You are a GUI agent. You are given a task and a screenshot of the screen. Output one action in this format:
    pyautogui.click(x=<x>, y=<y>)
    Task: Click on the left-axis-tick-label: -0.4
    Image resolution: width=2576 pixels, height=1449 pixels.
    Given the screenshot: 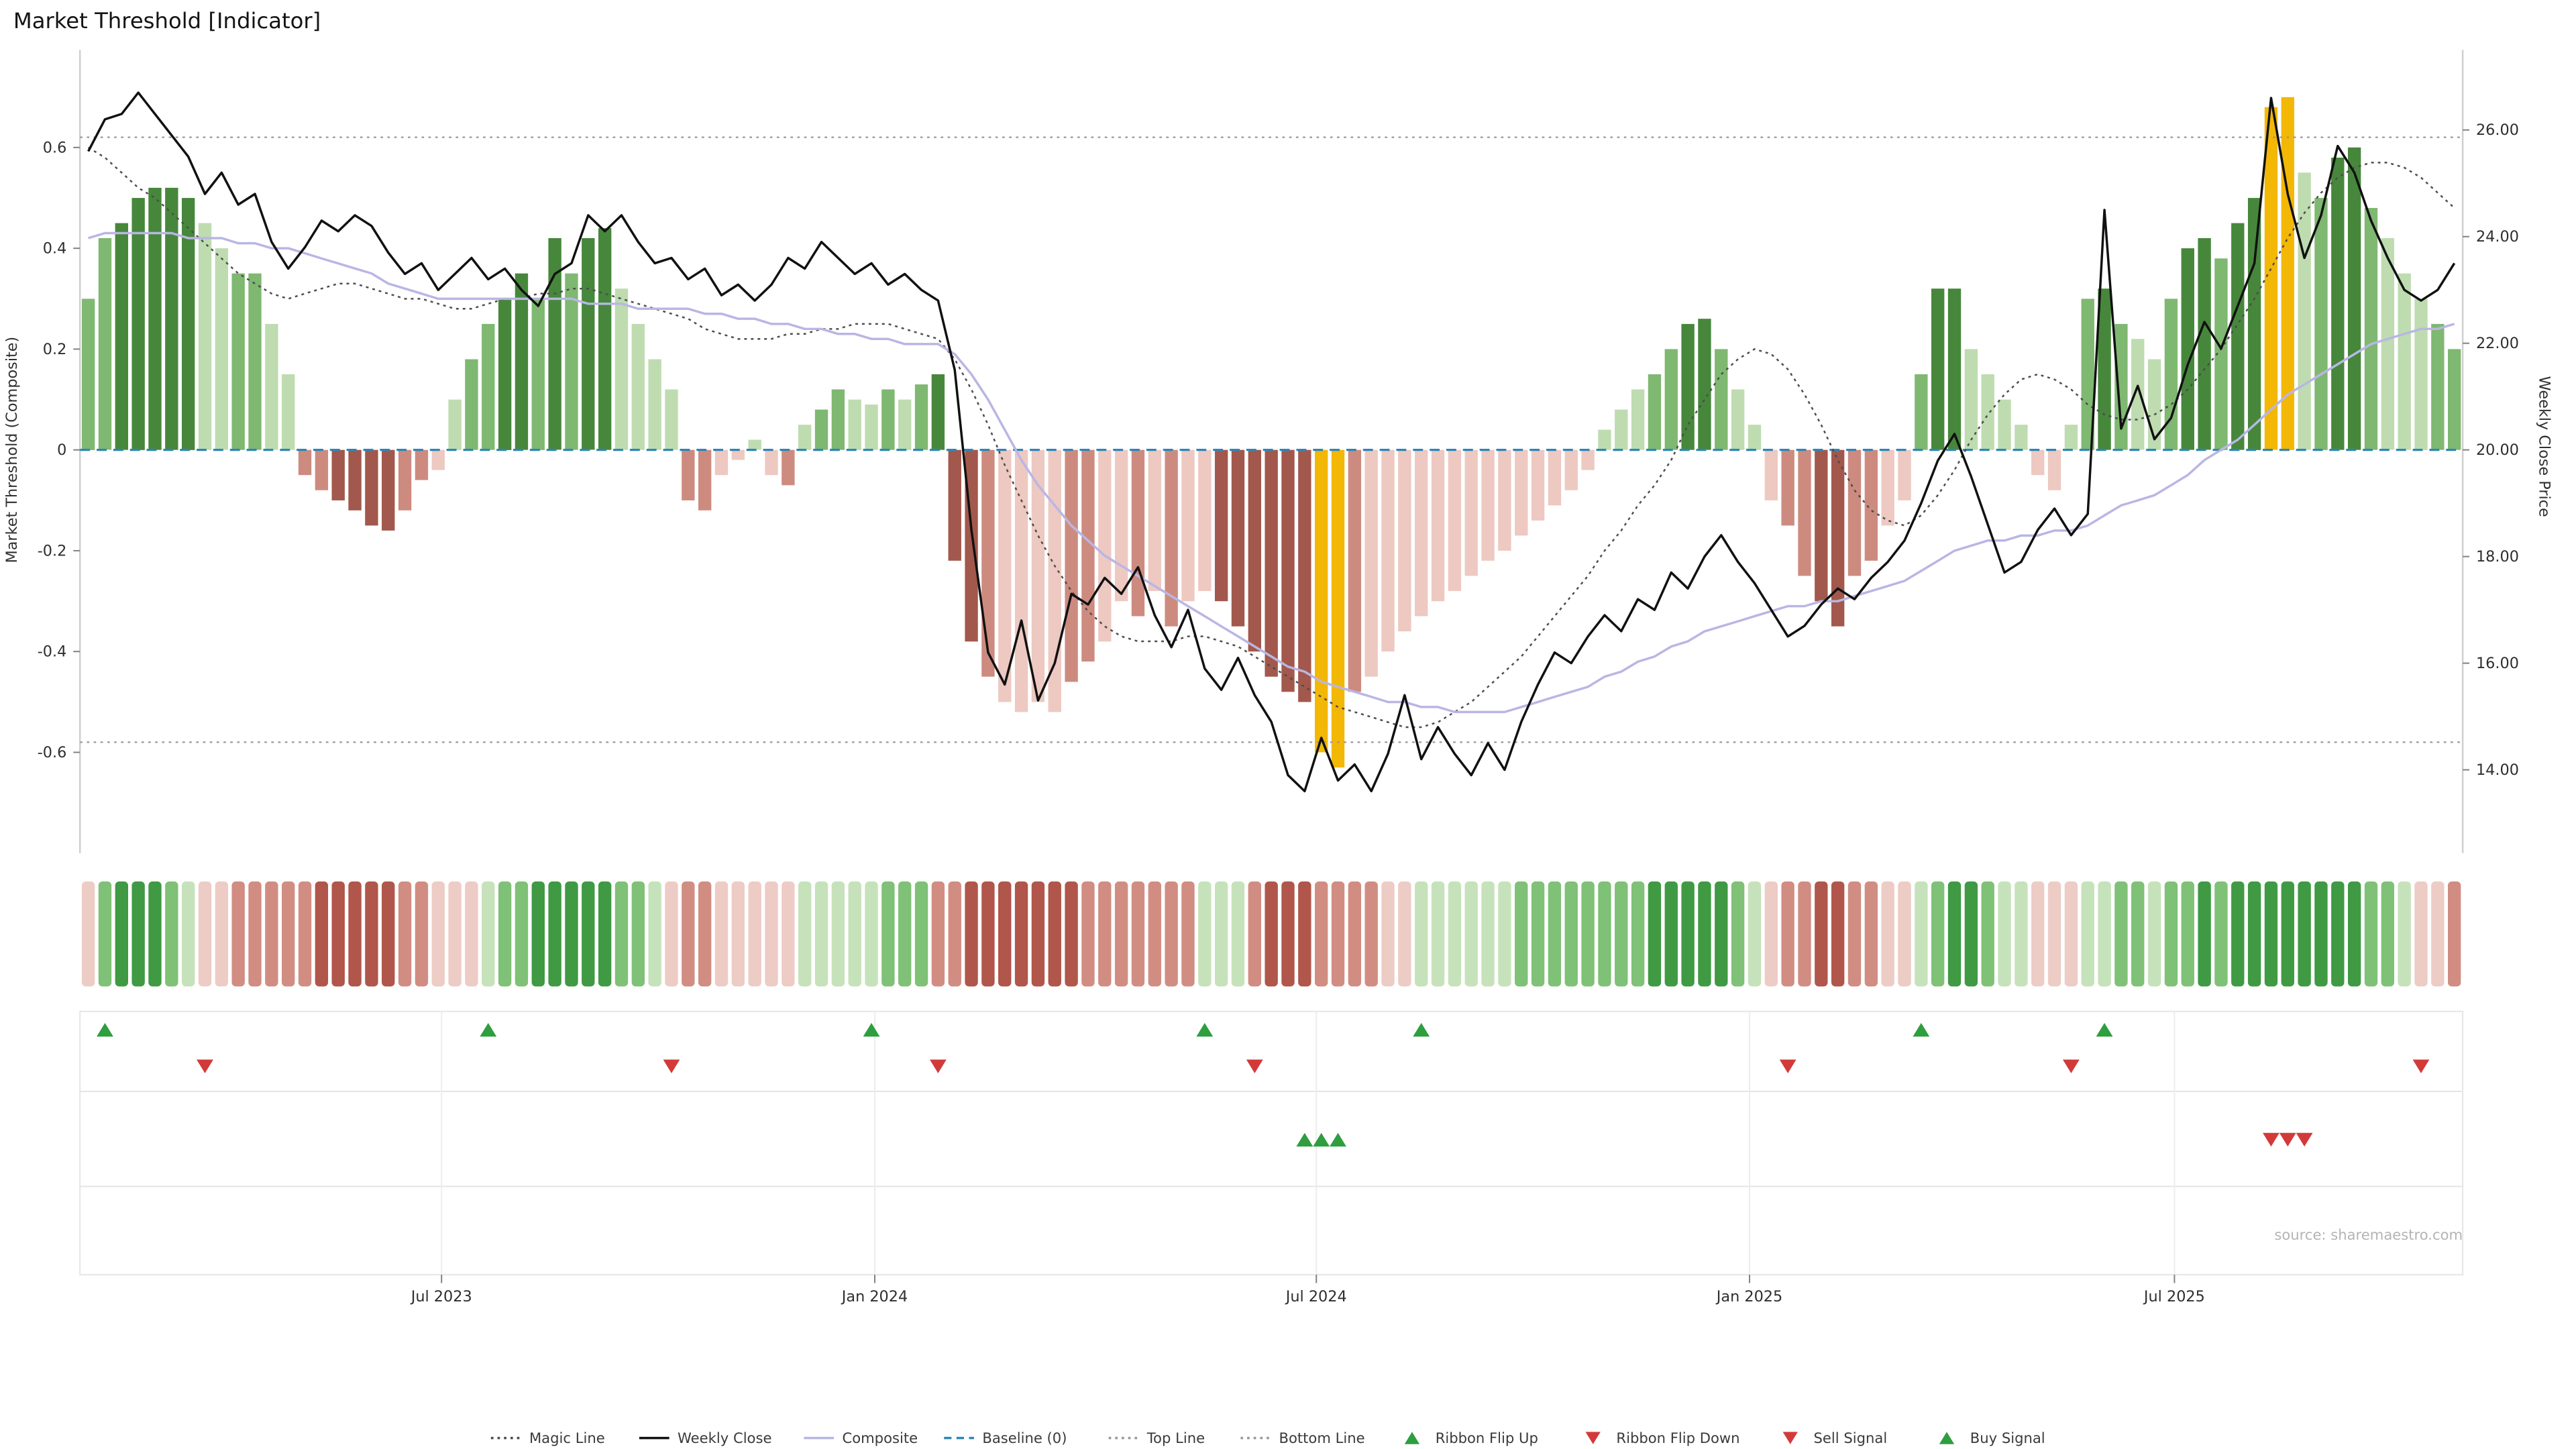 What is the action you would take?
    pyautogui.click(x=52, y=652)
    